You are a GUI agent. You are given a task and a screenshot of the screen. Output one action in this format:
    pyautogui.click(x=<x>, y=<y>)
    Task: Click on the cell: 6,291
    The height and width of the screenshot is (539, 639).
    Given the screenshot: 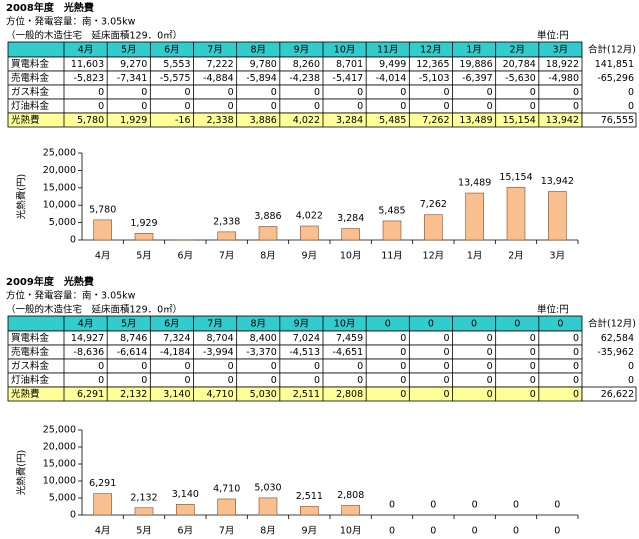 What is the action you would take?
    pyautogui.click(x=90, y=394)
    